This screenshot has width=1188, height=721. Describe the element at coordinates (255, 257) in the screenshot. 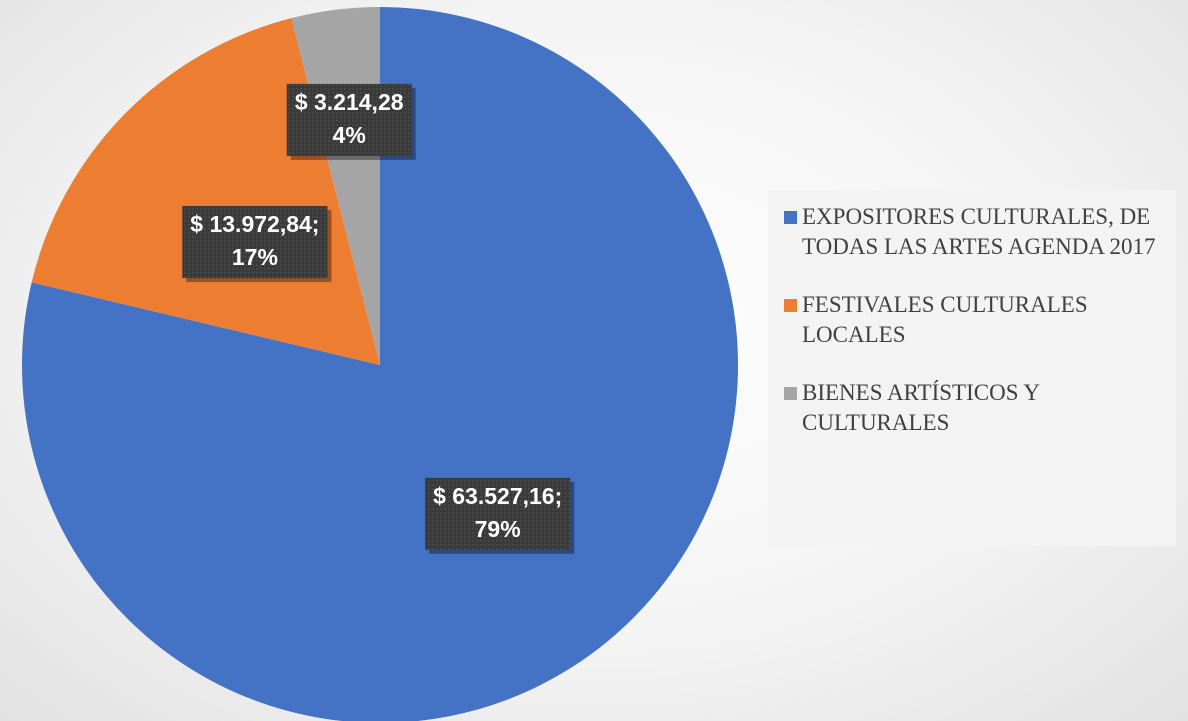

I see `percentage-label: 17%` at that location.